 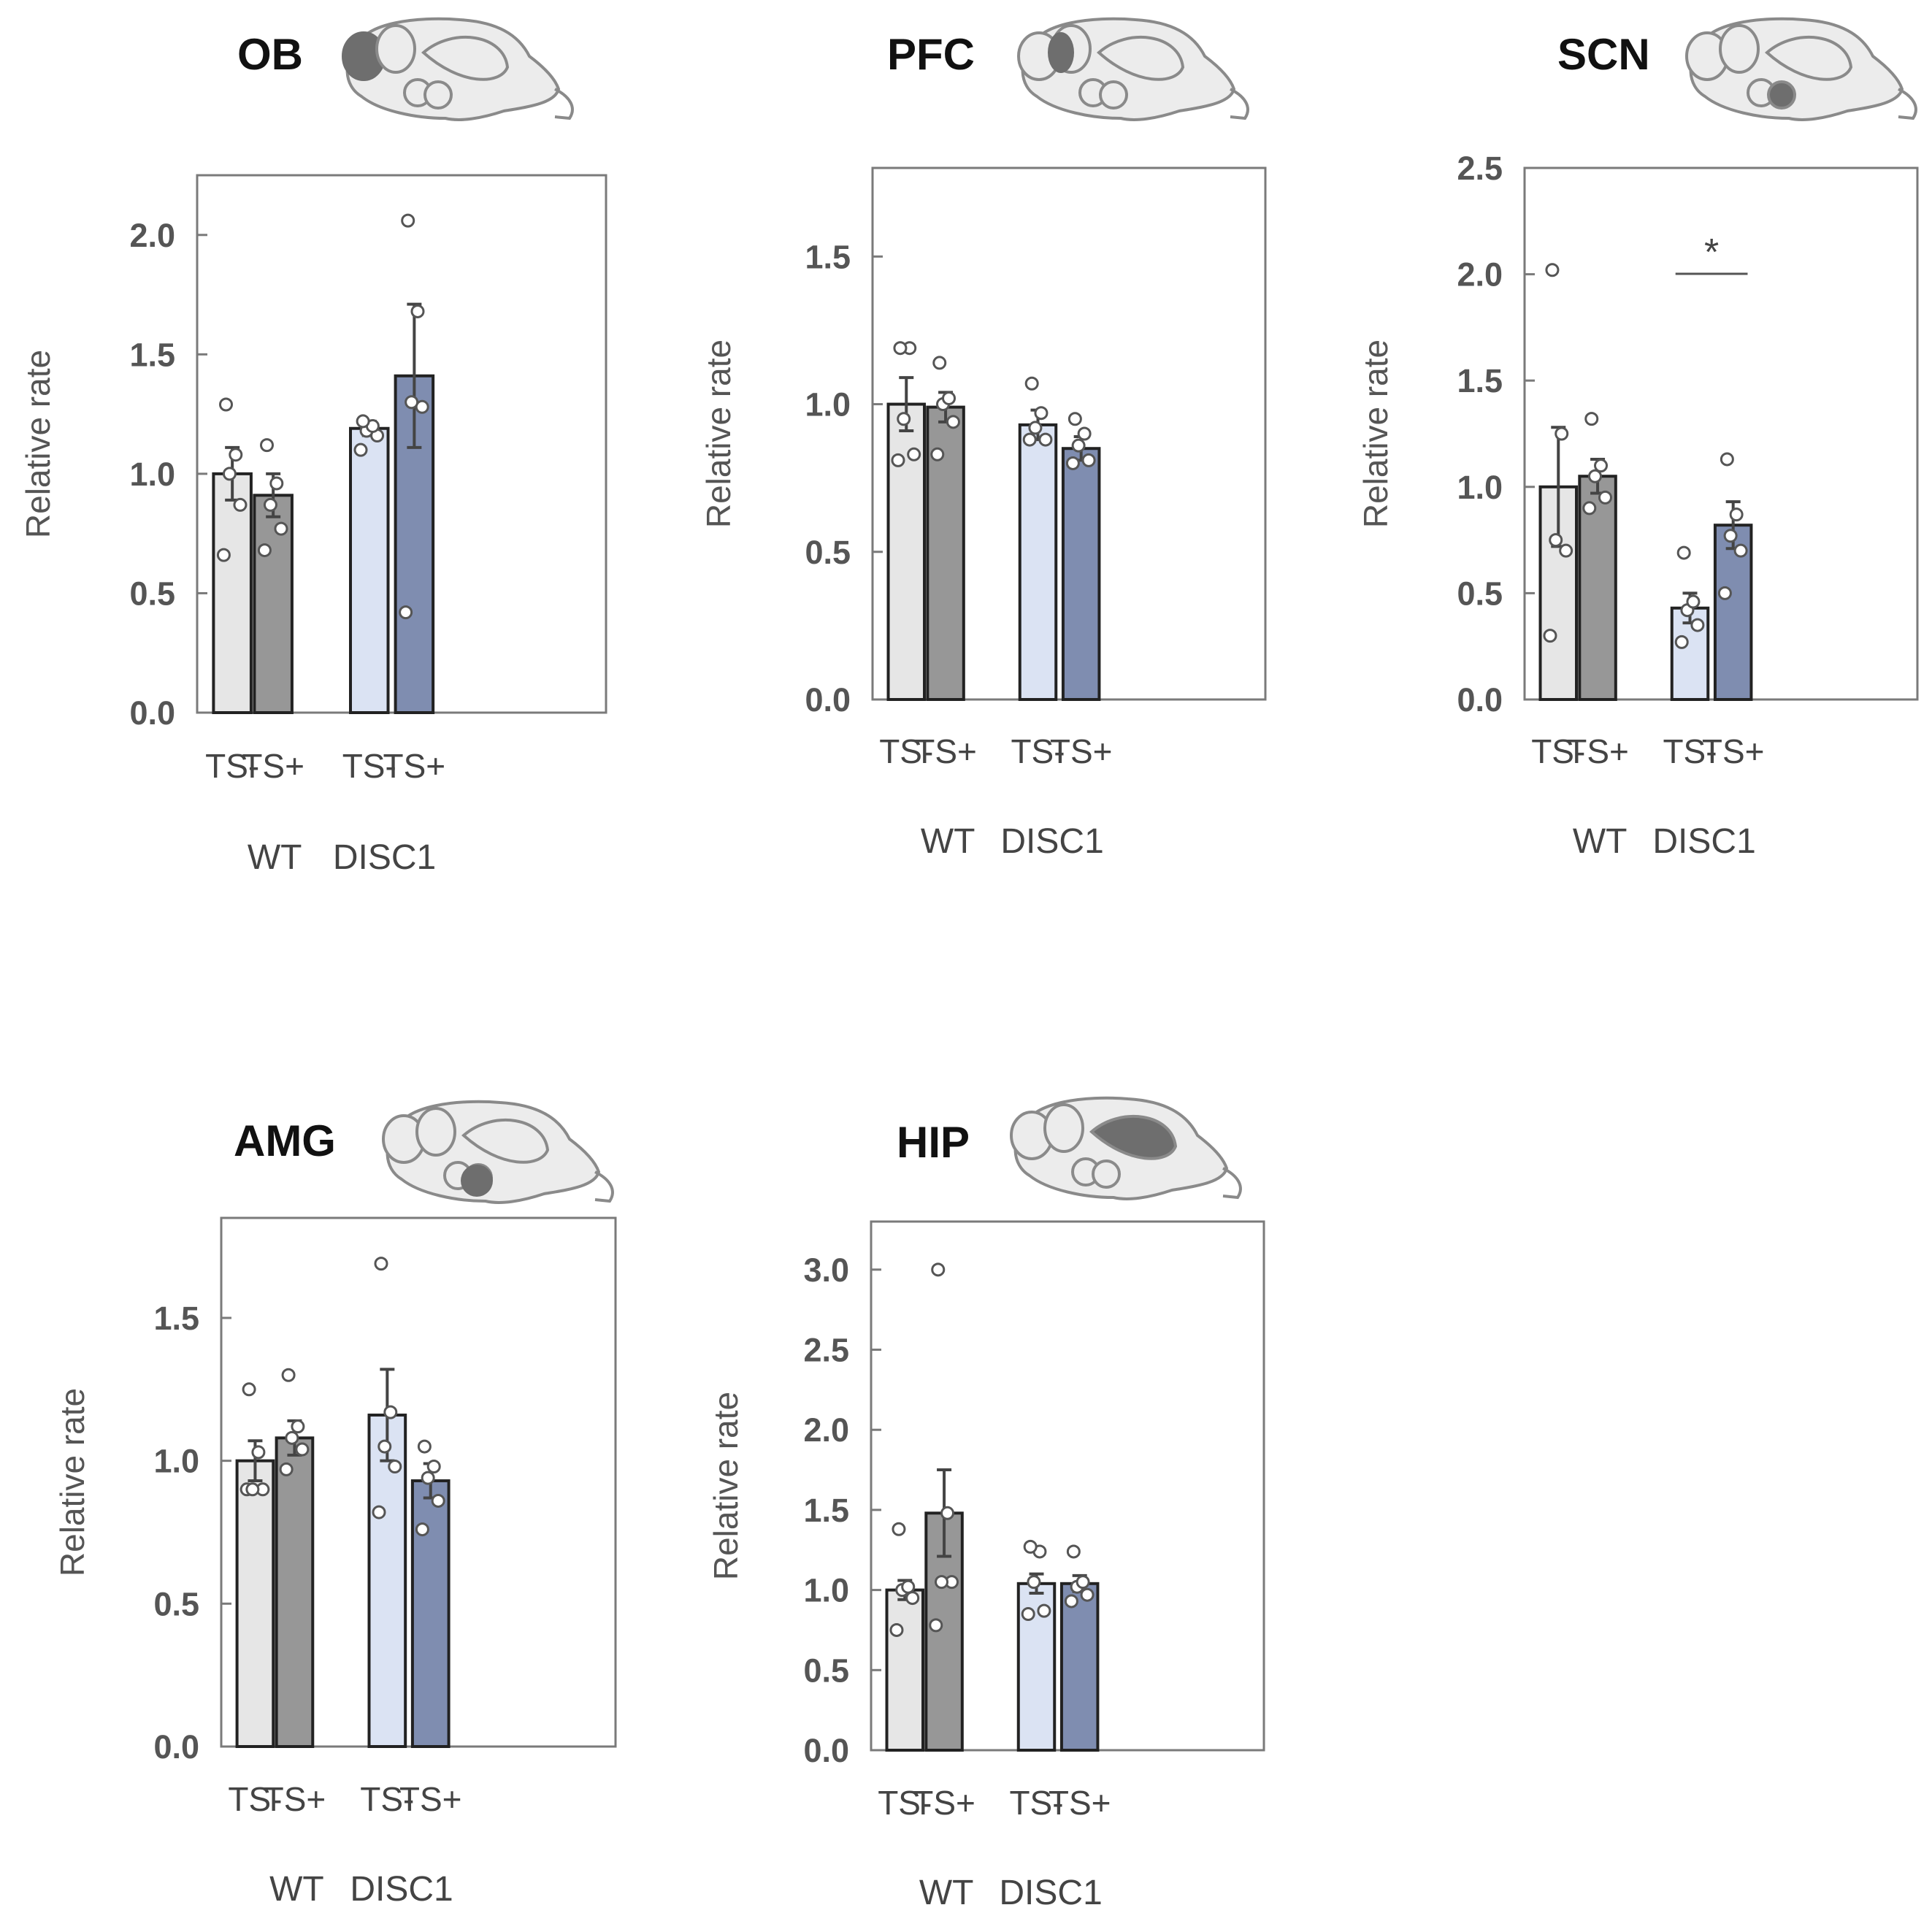 What do you see at coordinates (826, 1670) in the screenshot?
I see `y-tick-label: 0.5` at bounding box center [826, 1670].